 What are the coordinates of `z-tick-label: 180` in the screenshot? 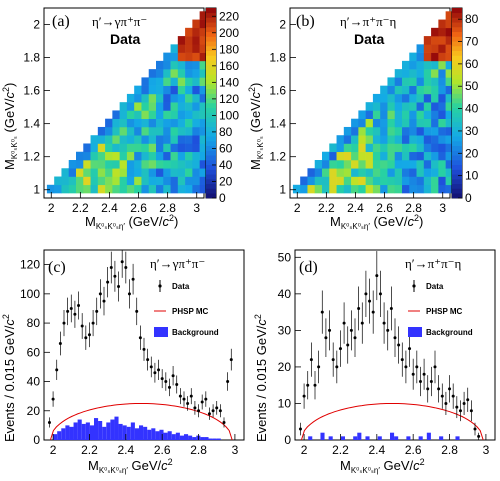 It's located at (229, 49).